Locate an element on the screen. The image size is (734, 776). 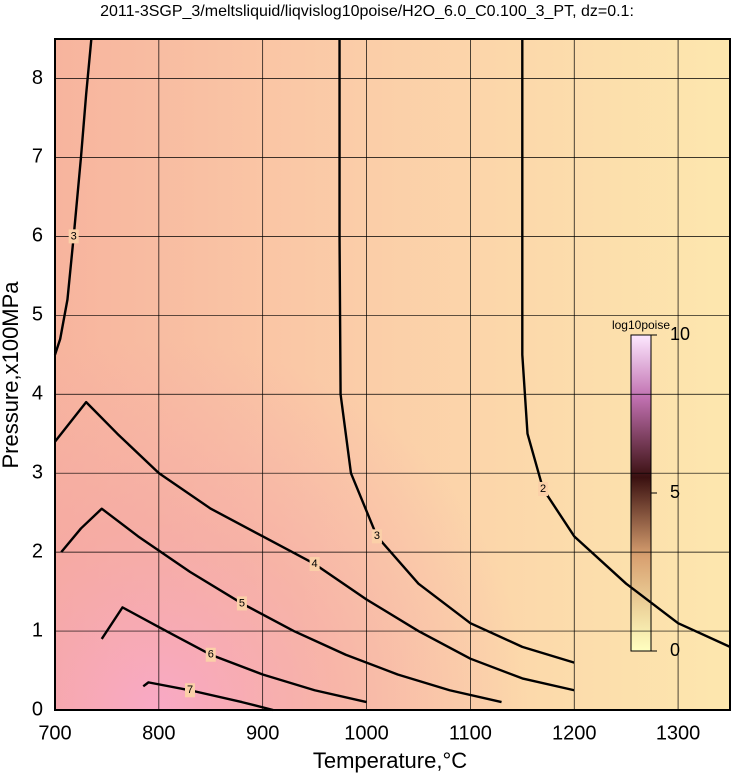
contour-label: 6 is located at coordinates (211, 655).